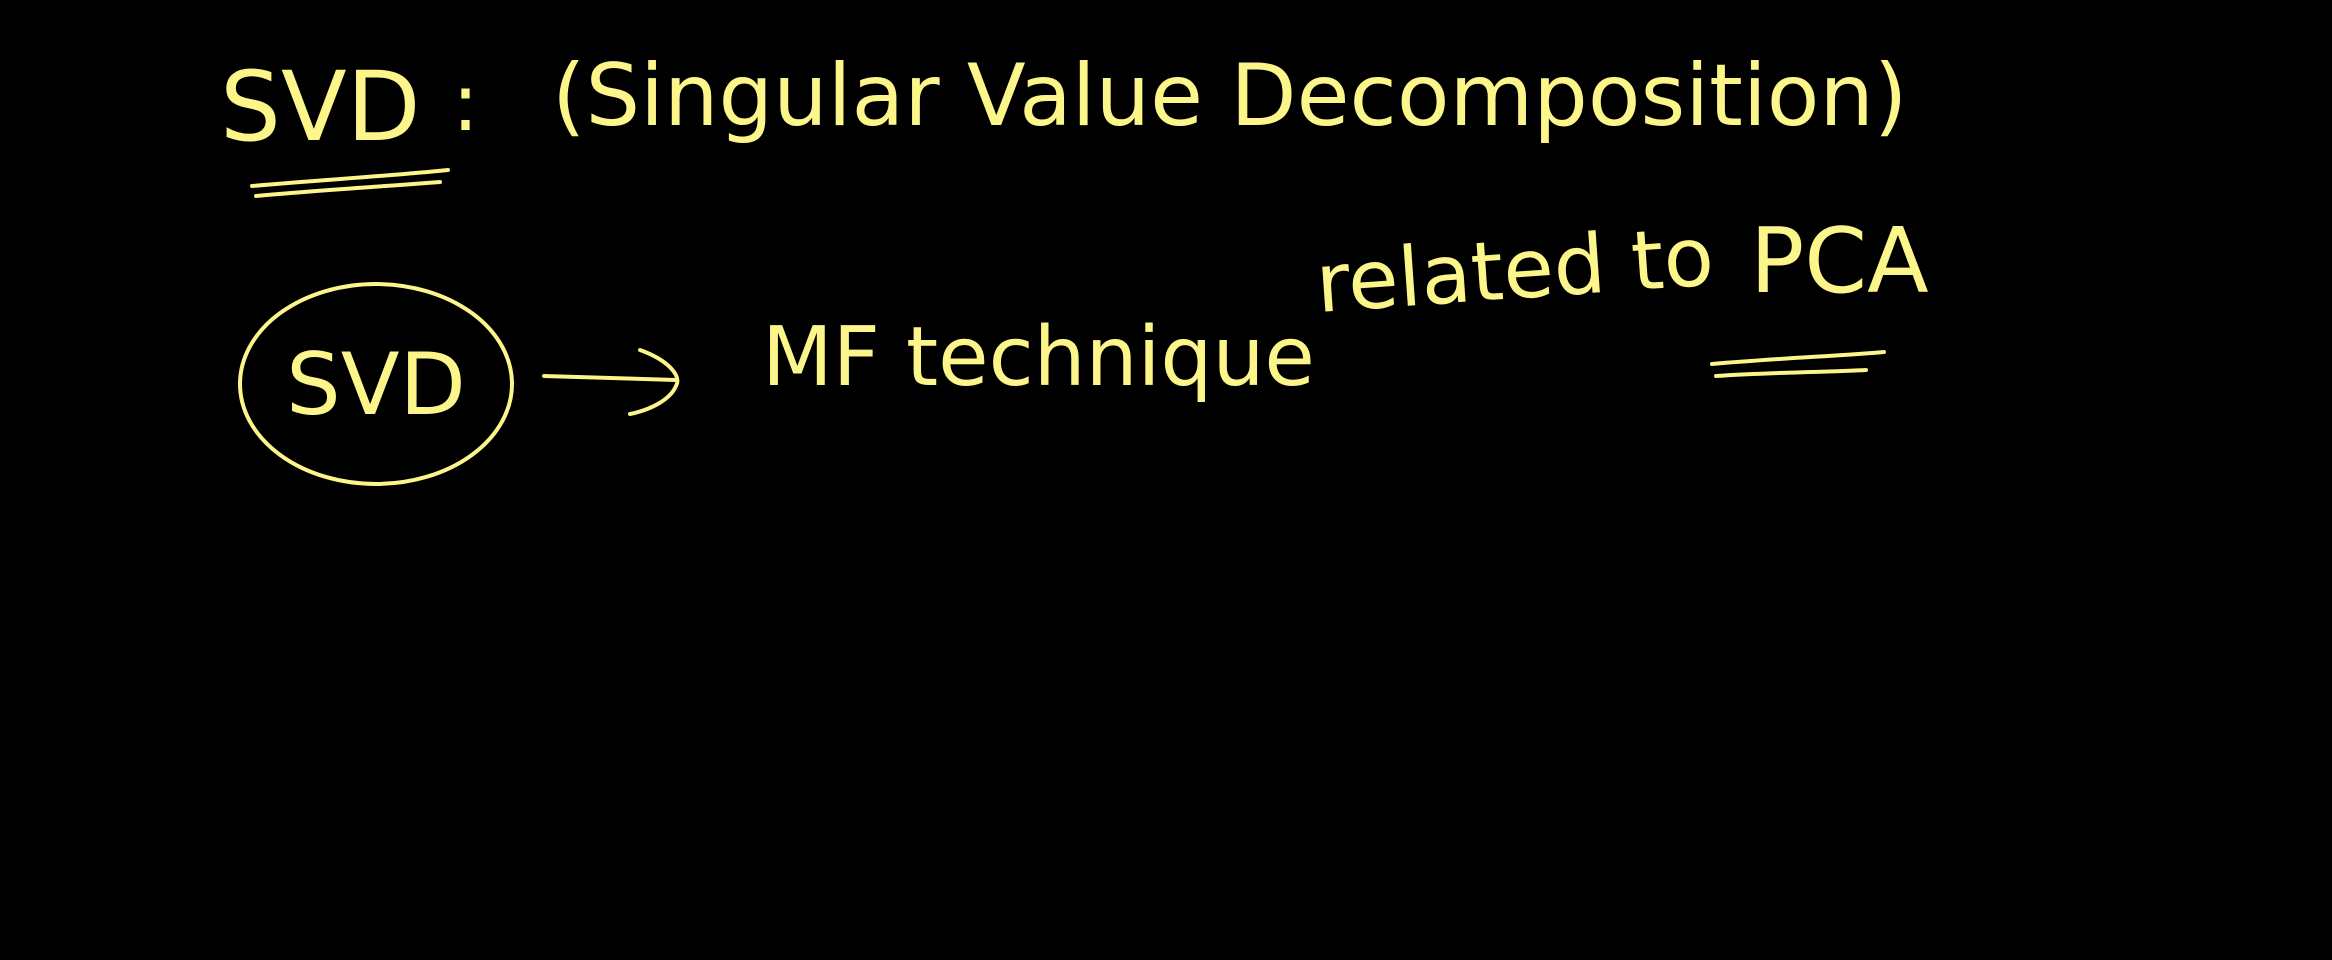 The height and width of the screenshot is (960, 2332). I want to click on relation-target: PCA, so click(1839, 261).